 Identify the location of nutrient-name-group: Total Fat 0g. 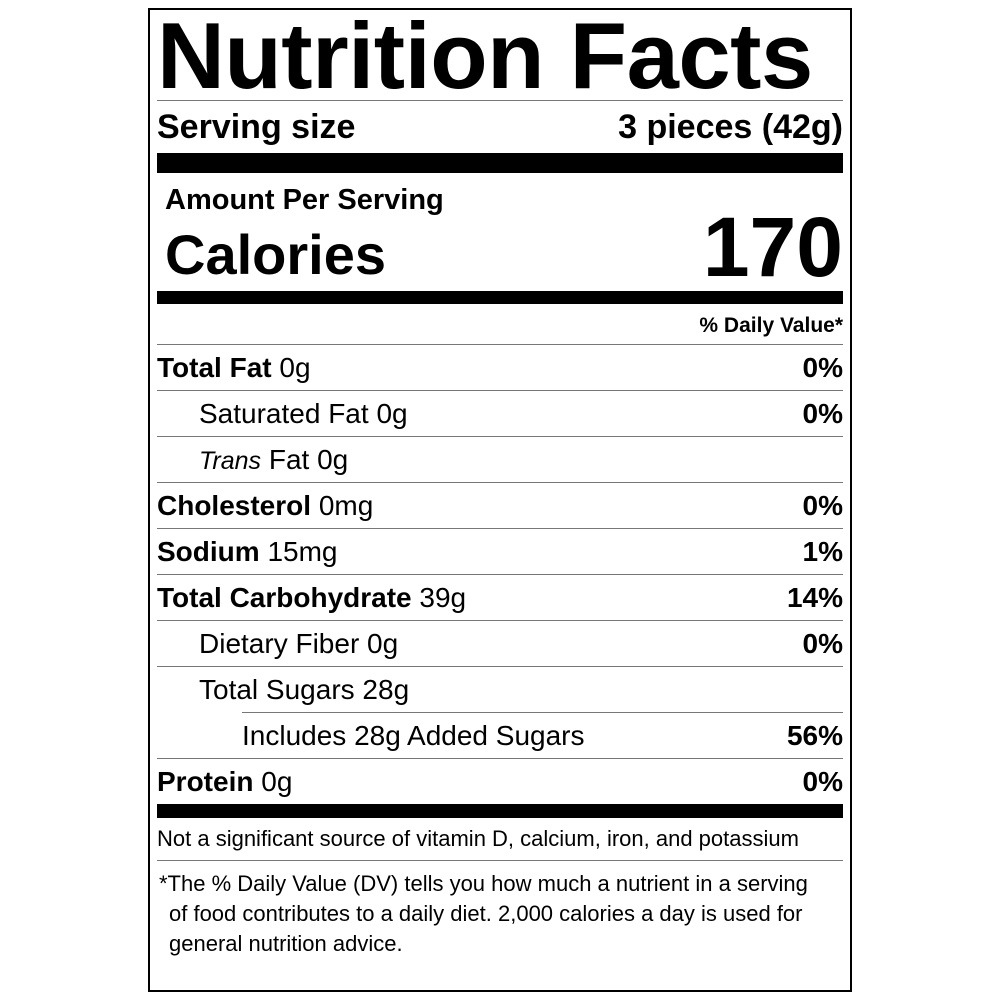
(234, 368).